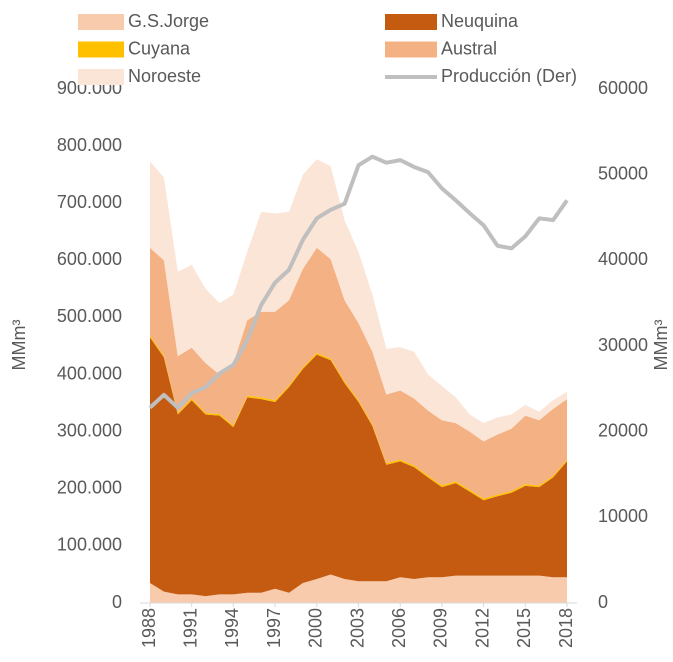  Describe the element at coordinates (159, 48) in the screenshot. I see `legend-label: Cuyana` at that location.